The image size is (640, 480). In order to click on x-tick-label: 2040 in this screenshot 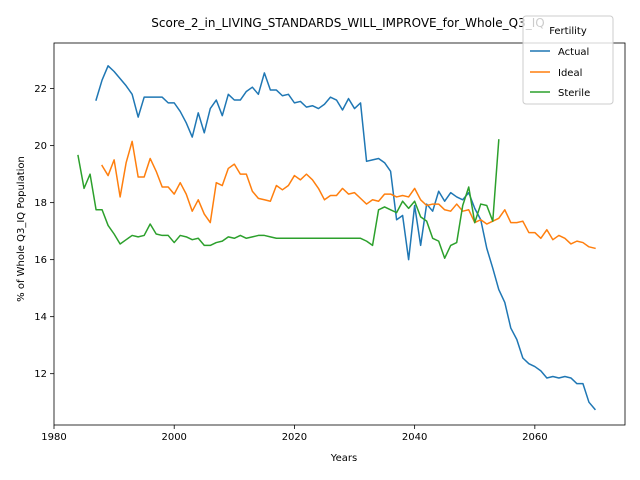, I will do `click(414, 437)`.